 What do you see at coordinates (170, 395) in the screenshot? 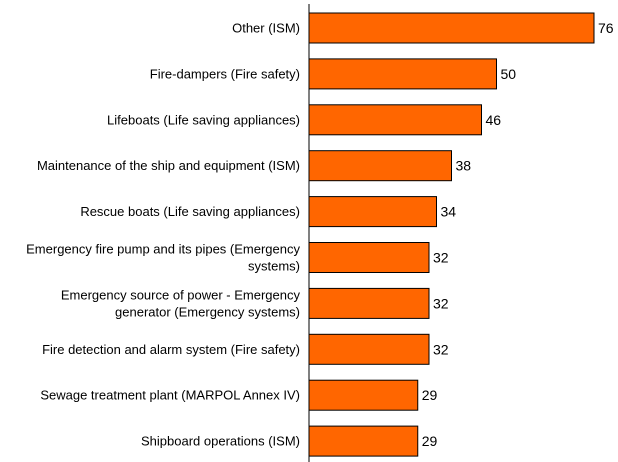
I see `category-label: Sewage treatment plant (MARPOL Annex IV)` at bounding box center [170, 395].